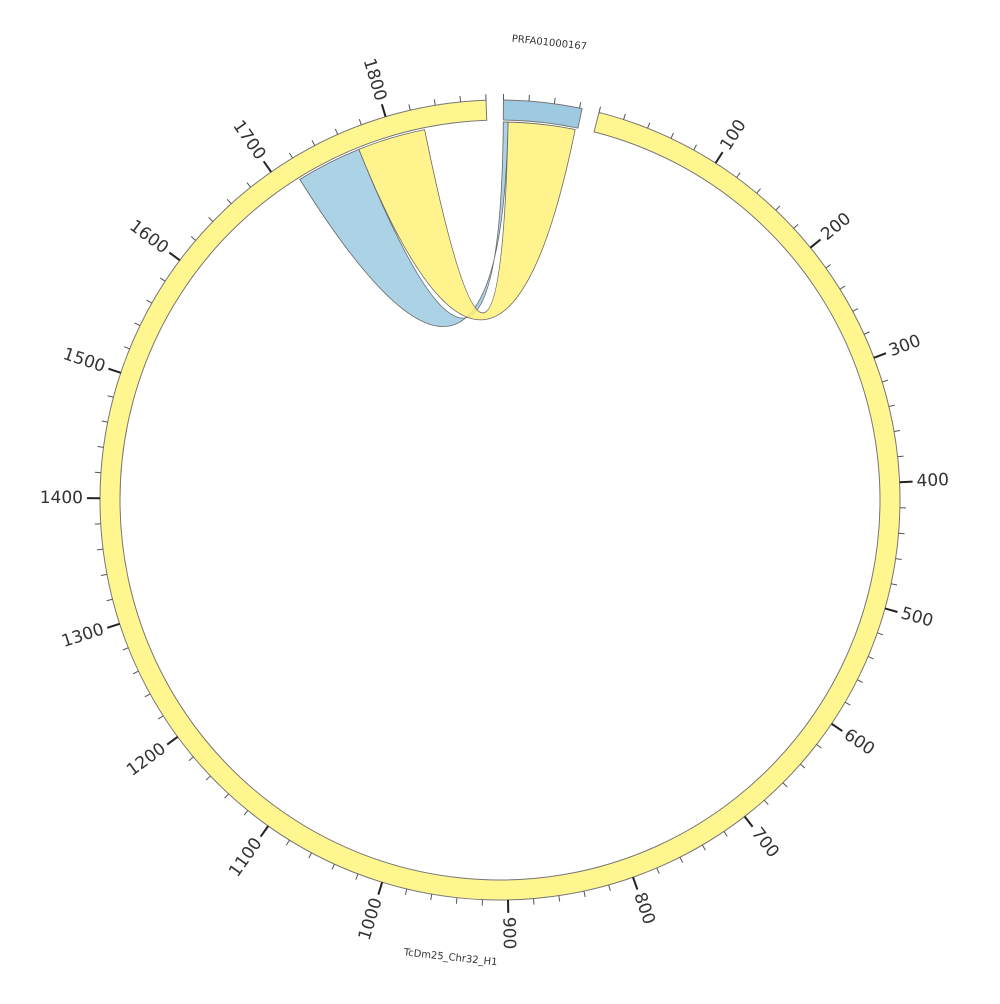 Image resolution: width=1000 pixels, height=1004 pixels. What do you see at coordinates (371, 919) in the screenshot?
I see `tick-label: 1000` at bounding box center [371, 919].